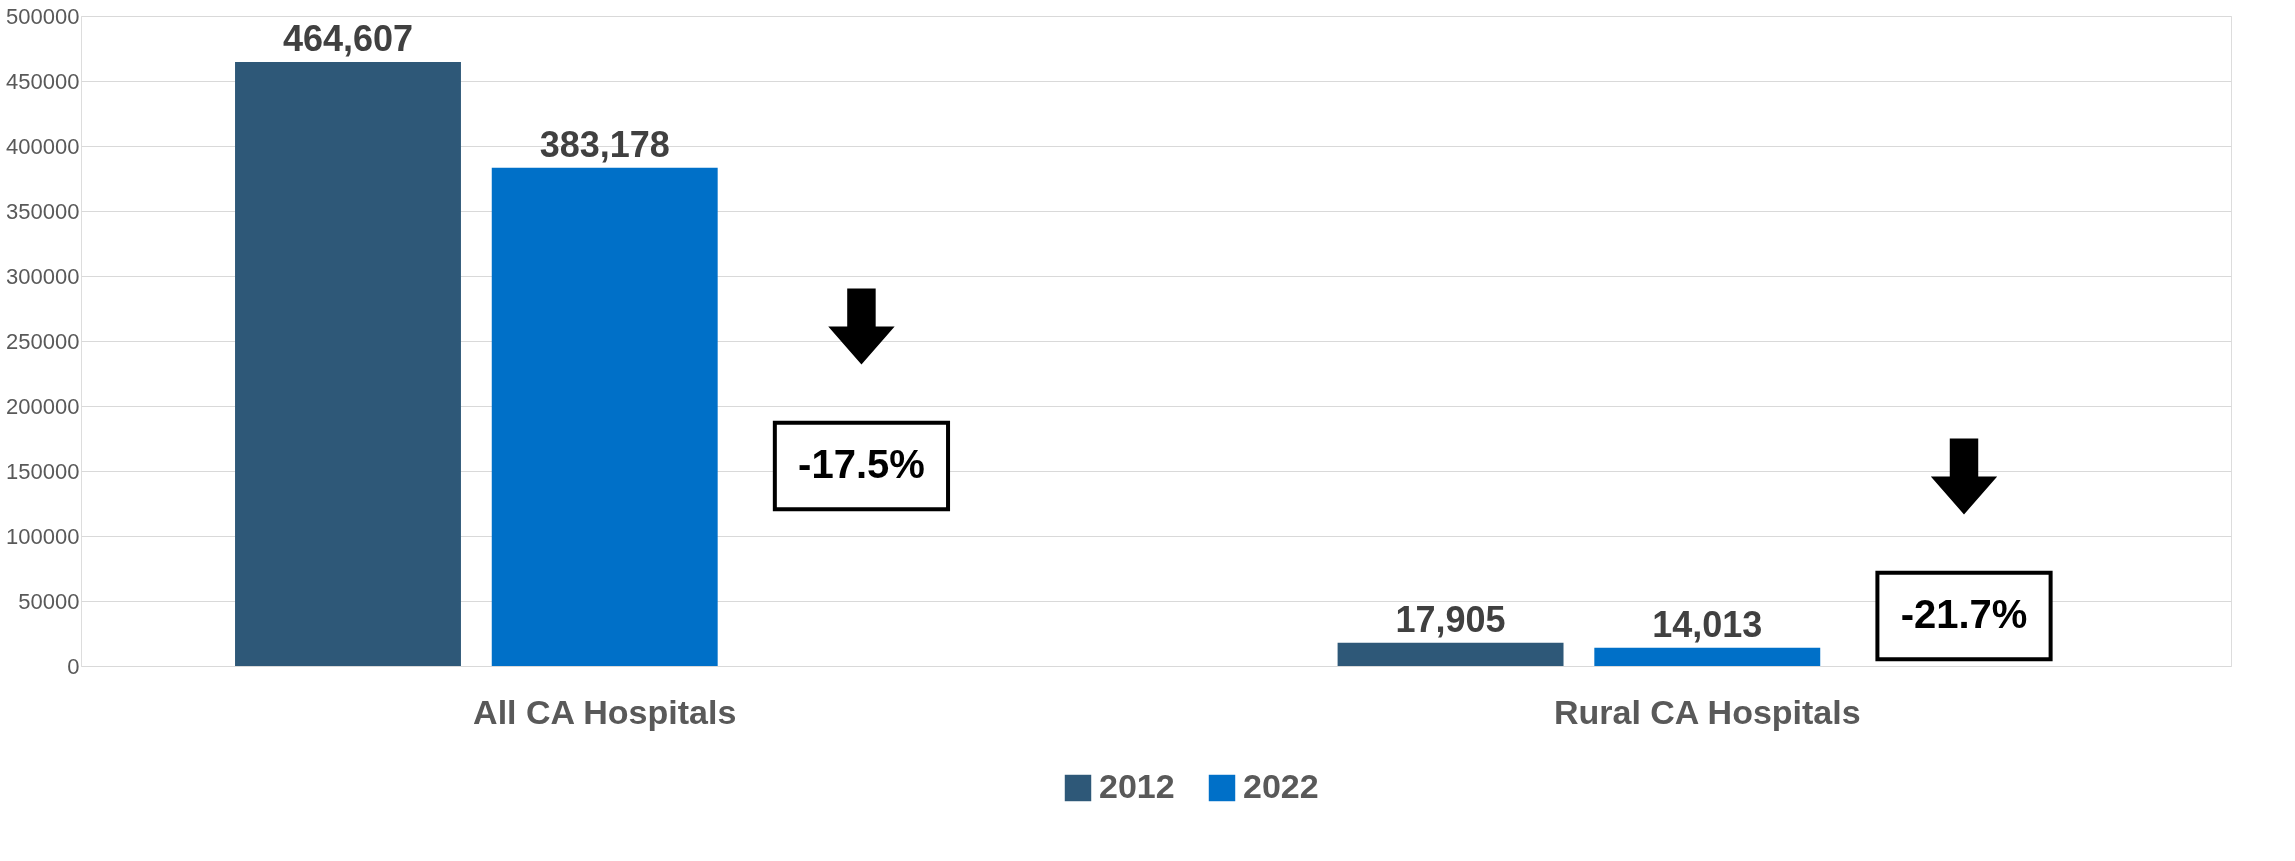 The height and width of the screenshot is (861, 2295). What do you see at coordinates (1450, 619) in the screenshot?
I see `data-label: 17,905` at bounding box center [1450, 619].